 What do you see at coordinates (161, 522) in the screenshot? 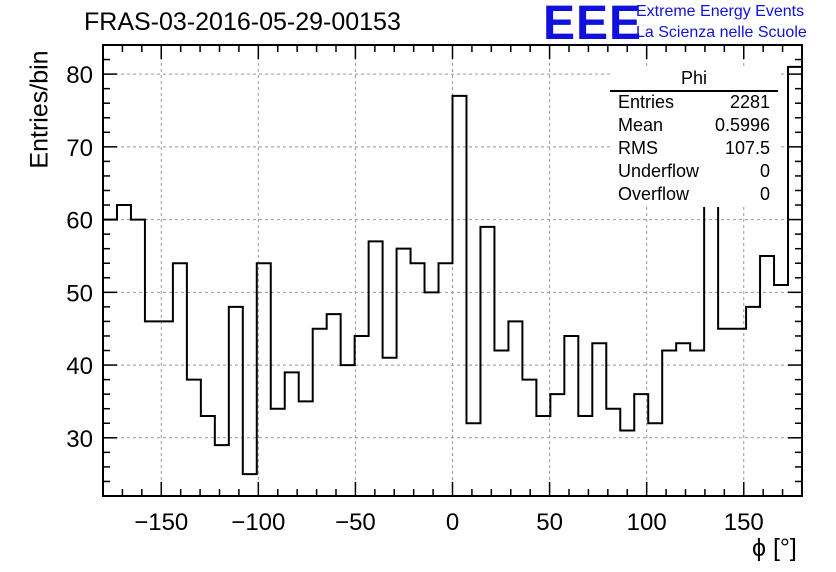
I see `x-tick-label: −150` at bounding box center [161, 522].